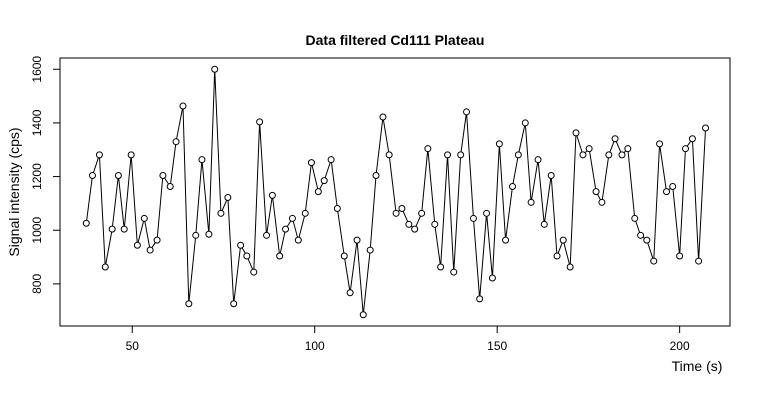 Image resolution: width=760 pixels, height=400 pixels. Describe the element at coordinates (37, 176) in the screenshot. I see `y-tick-label: 1200` at that location.